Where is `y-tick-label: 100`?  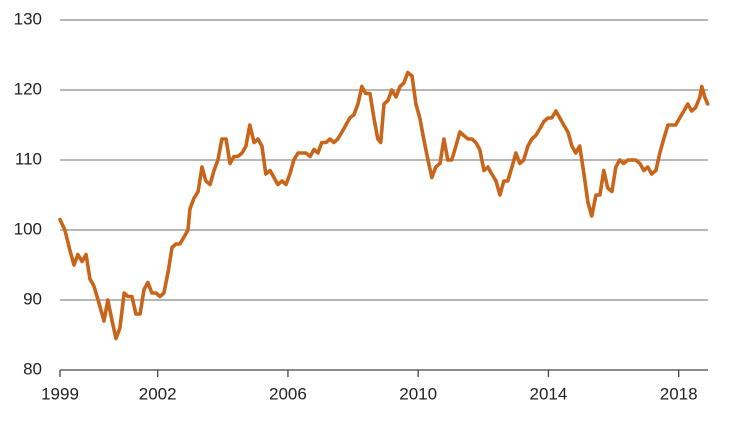 y-tick-label: 100 is located at coordinates (28, 228).